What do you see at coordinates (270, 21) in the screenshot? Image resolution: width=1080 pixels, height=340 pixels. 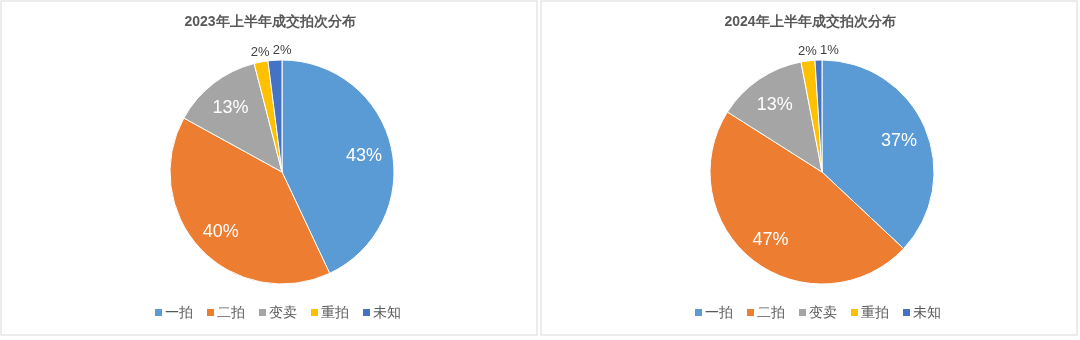 I see `chart-title: 2023年上半年成交拍次分布` at bounding box center [270, 21].